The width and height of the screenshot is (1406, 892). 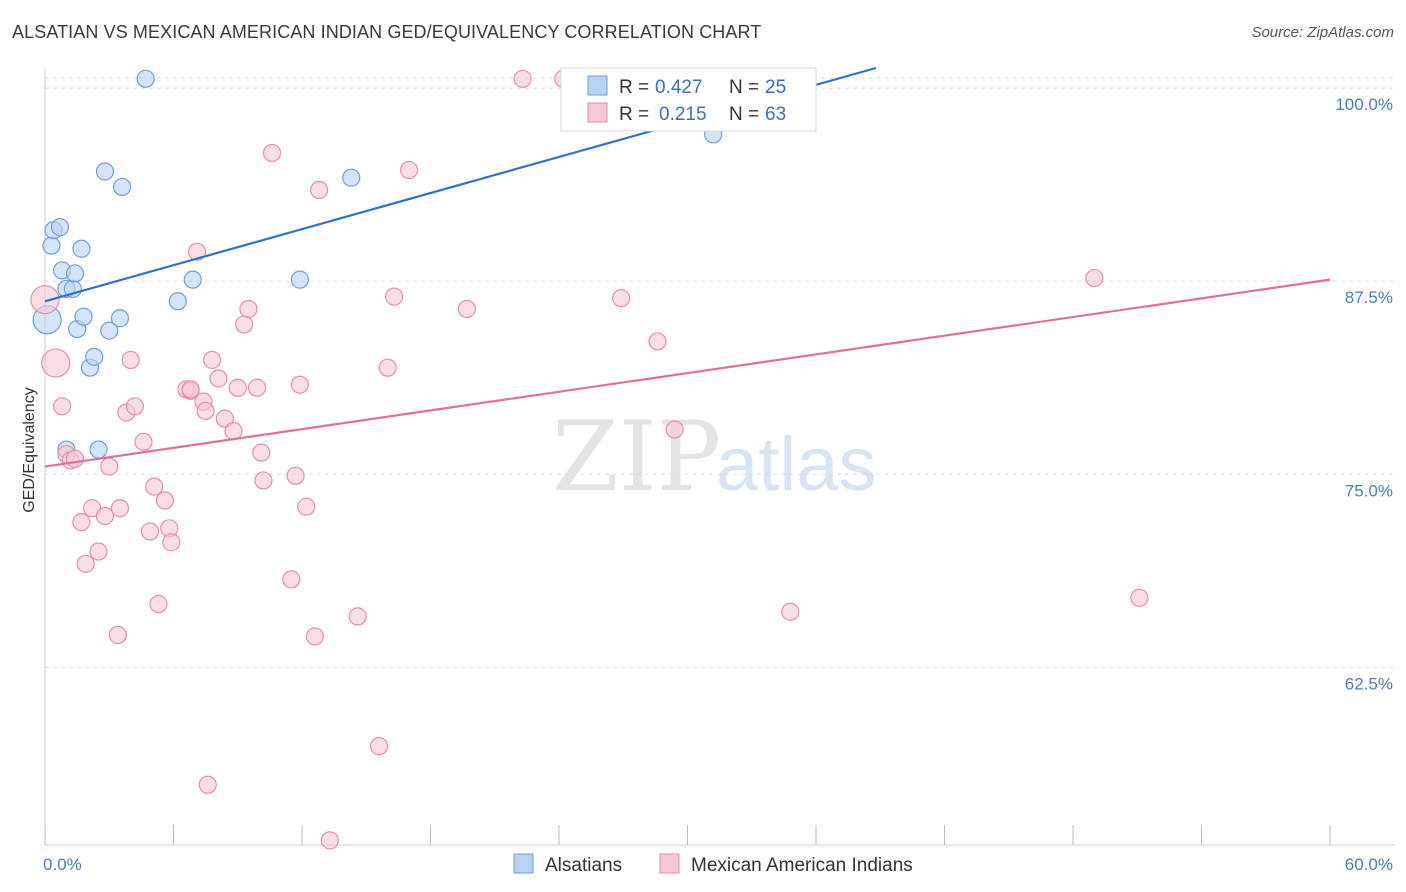 I want to click on watermark-zip: ZIP, so click(x=636, y=457).